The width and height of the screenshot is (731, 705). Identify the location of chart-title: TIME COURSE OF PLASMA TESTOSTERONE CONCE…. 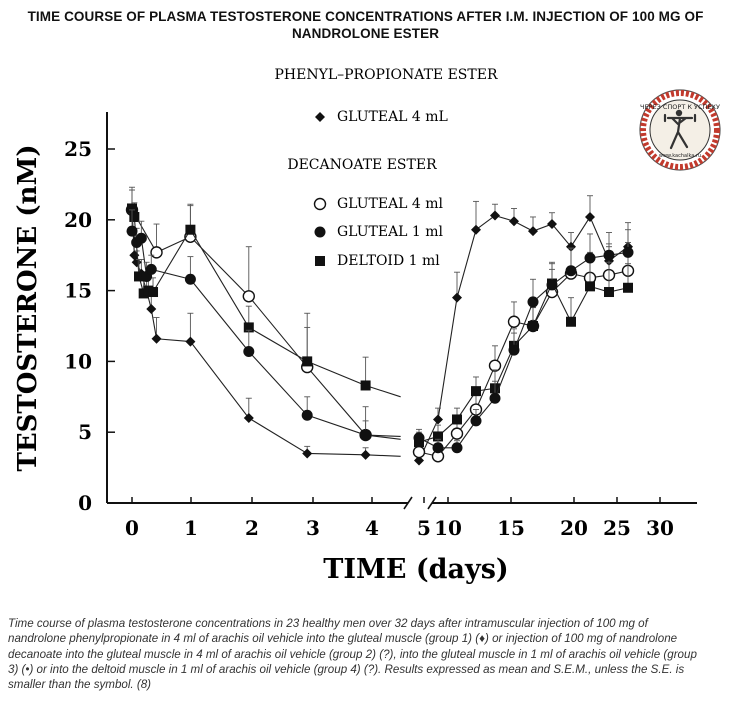
(365, 25).